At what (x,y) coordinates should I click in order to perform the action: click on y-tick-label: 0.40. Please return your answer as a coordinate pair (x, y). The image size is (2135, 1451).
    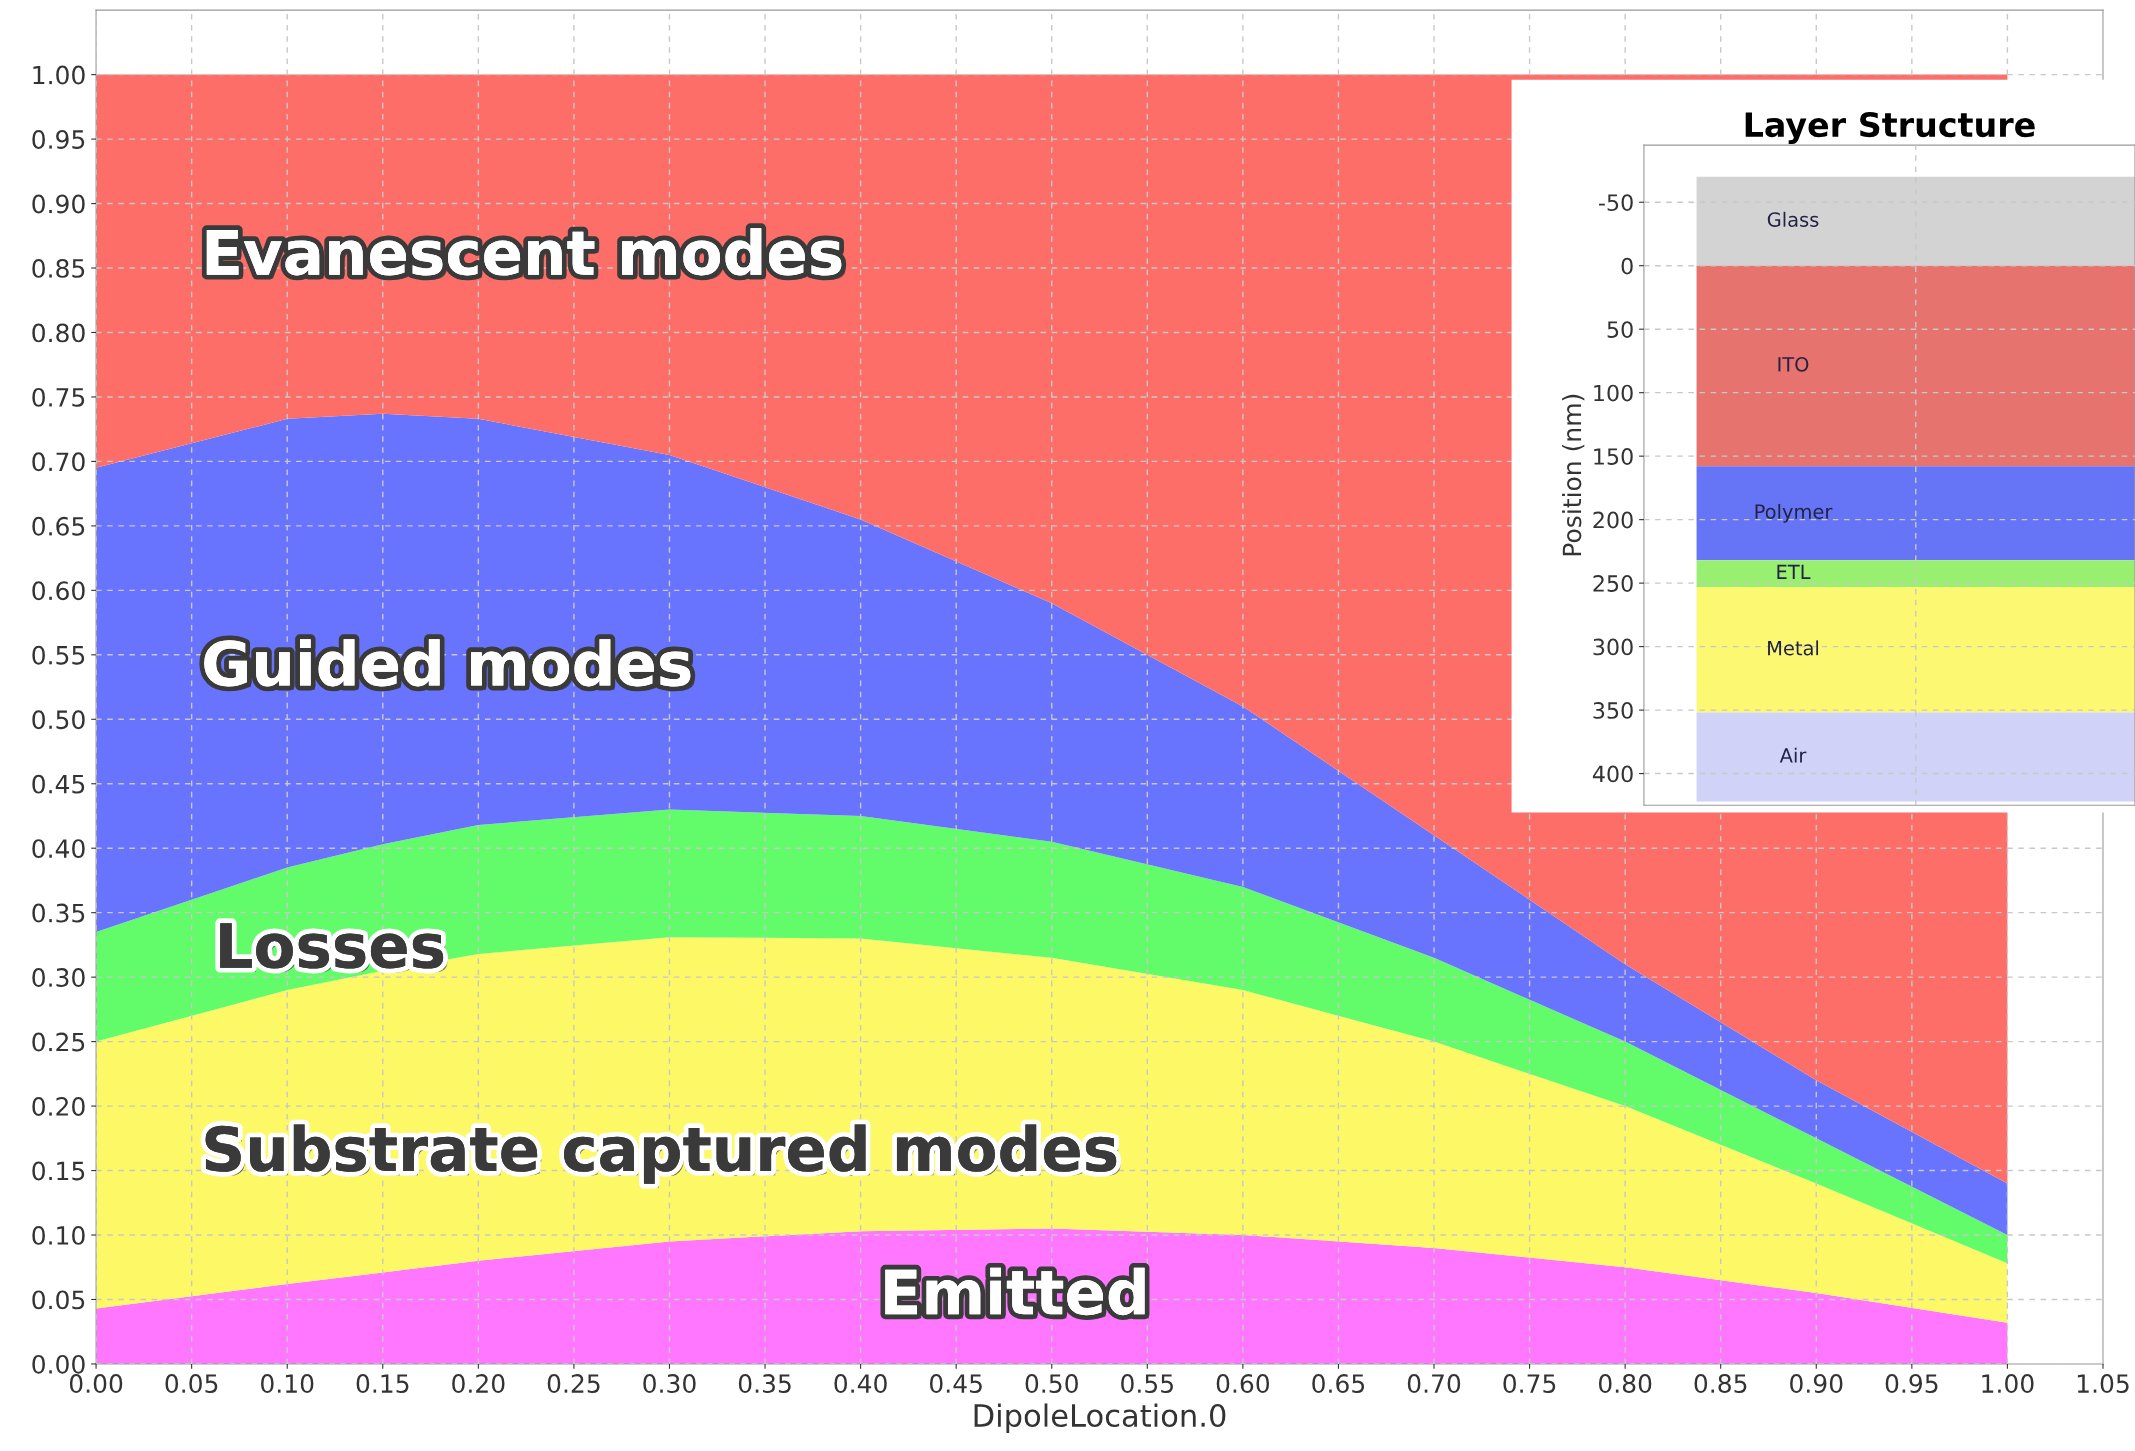
    Looking at the image, I should click on (58, 849).